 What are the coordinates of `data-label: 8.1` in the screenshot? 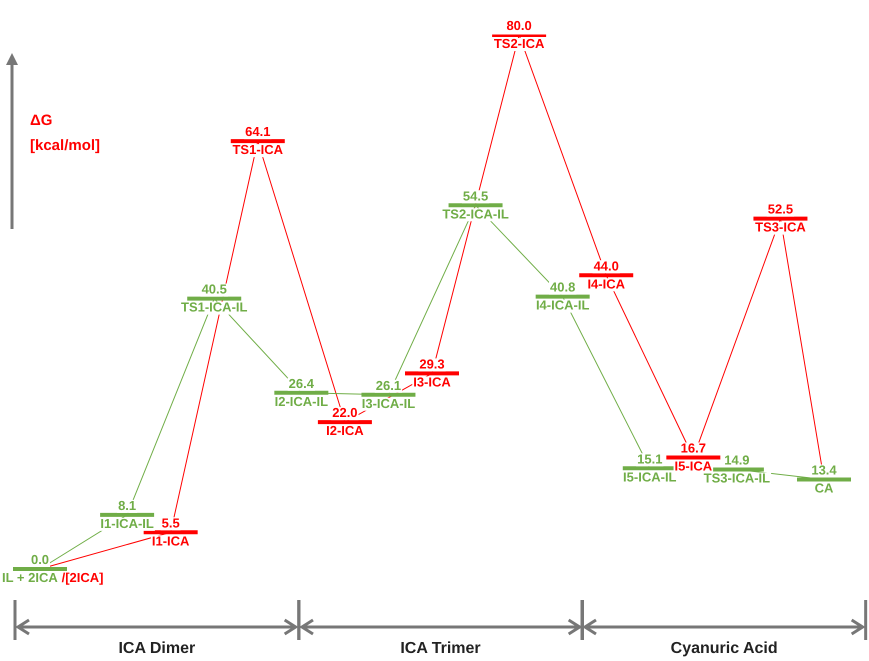 It's located at (127, 506).